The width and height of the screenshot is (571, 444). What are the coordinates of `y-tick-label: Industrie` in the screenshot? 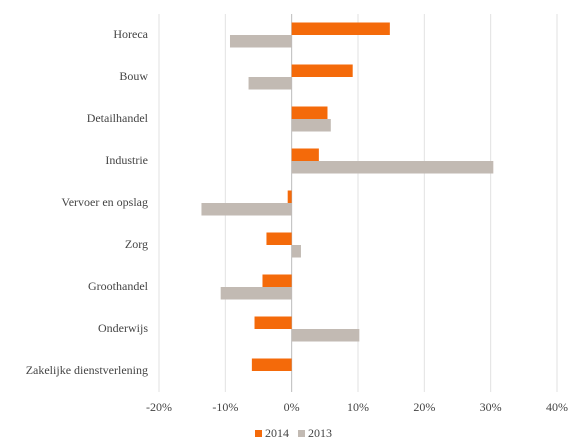 It's located at (126, 160).